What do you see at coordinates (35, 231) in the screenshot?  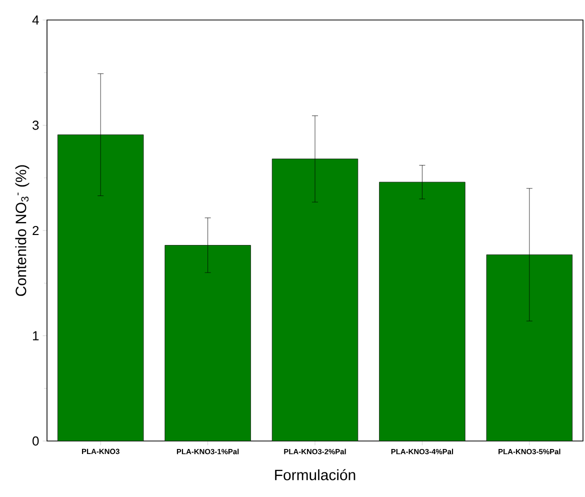 I see `y-tick-label: 2` at bounding box center [35, 231].